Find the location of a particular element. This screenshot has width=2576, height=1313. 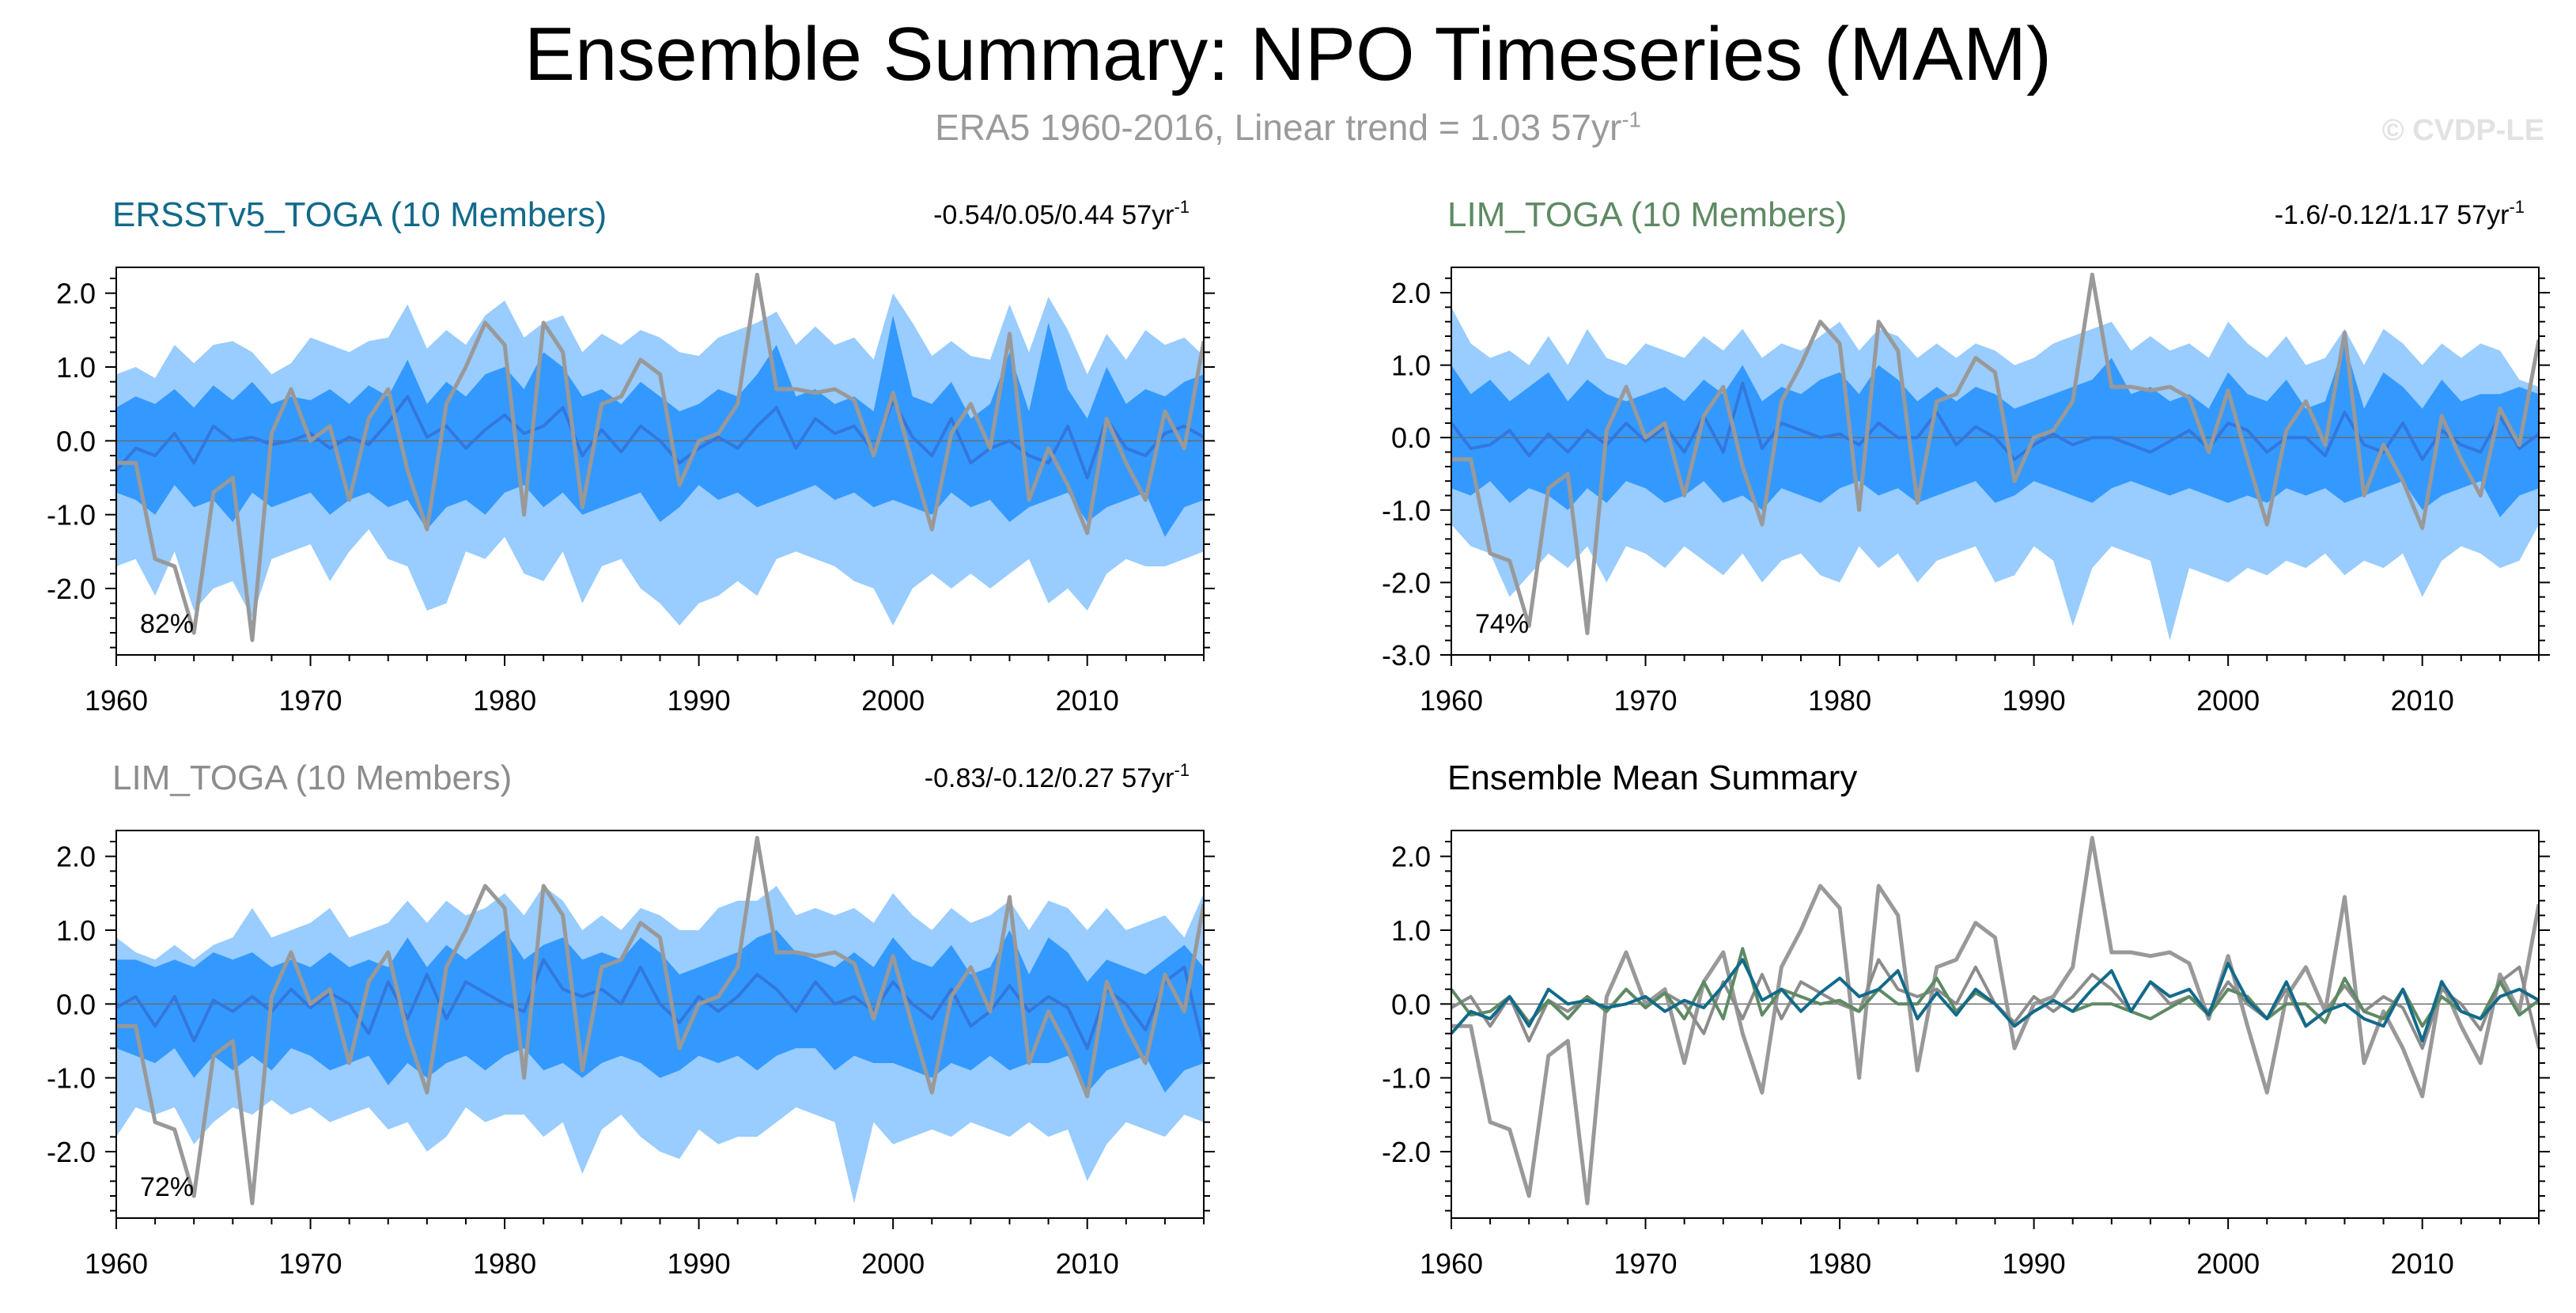

subtitle-text: ERA5 1960-2016, Linear trend = 1.03 57yr is located at coordinates (1279, 127).